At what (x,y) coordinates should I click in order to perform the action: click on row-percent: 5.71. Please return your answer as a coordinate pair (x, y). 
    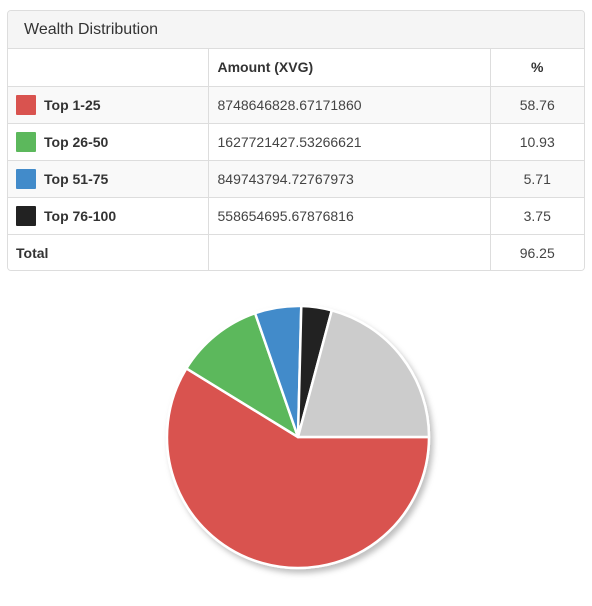
    Looking at the image, I should click on (537, 178).